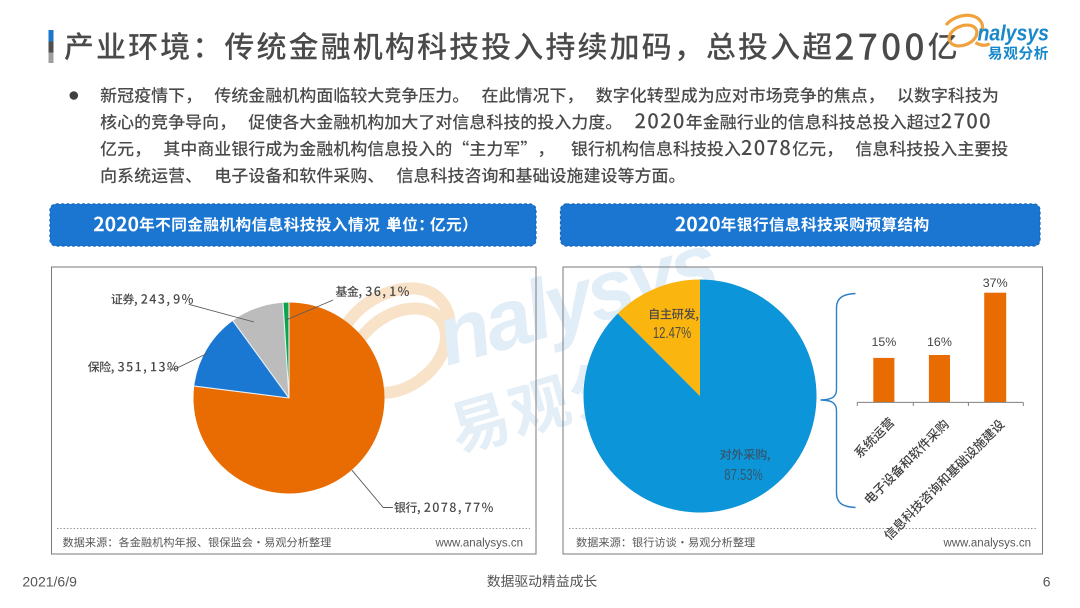  What do you see at coordinates (1014, 33) in the screenshot?
I see `svg-text: nalysys` at bounding box center [1014, 33].